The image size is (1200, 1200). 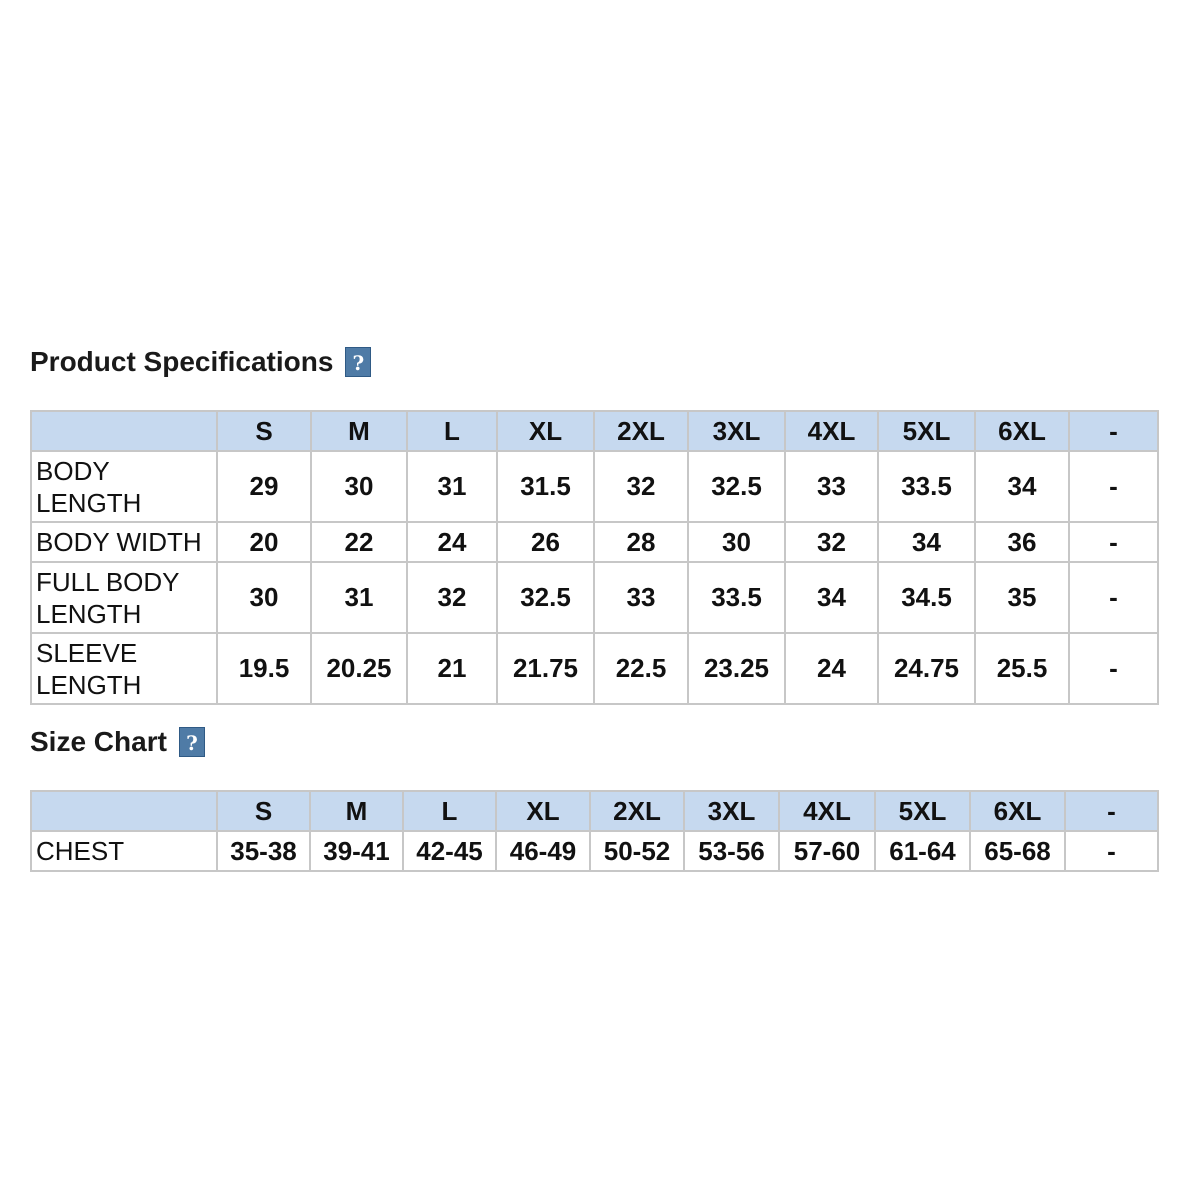 I want to click on table-cell: 28, so click(x=641, y=542).